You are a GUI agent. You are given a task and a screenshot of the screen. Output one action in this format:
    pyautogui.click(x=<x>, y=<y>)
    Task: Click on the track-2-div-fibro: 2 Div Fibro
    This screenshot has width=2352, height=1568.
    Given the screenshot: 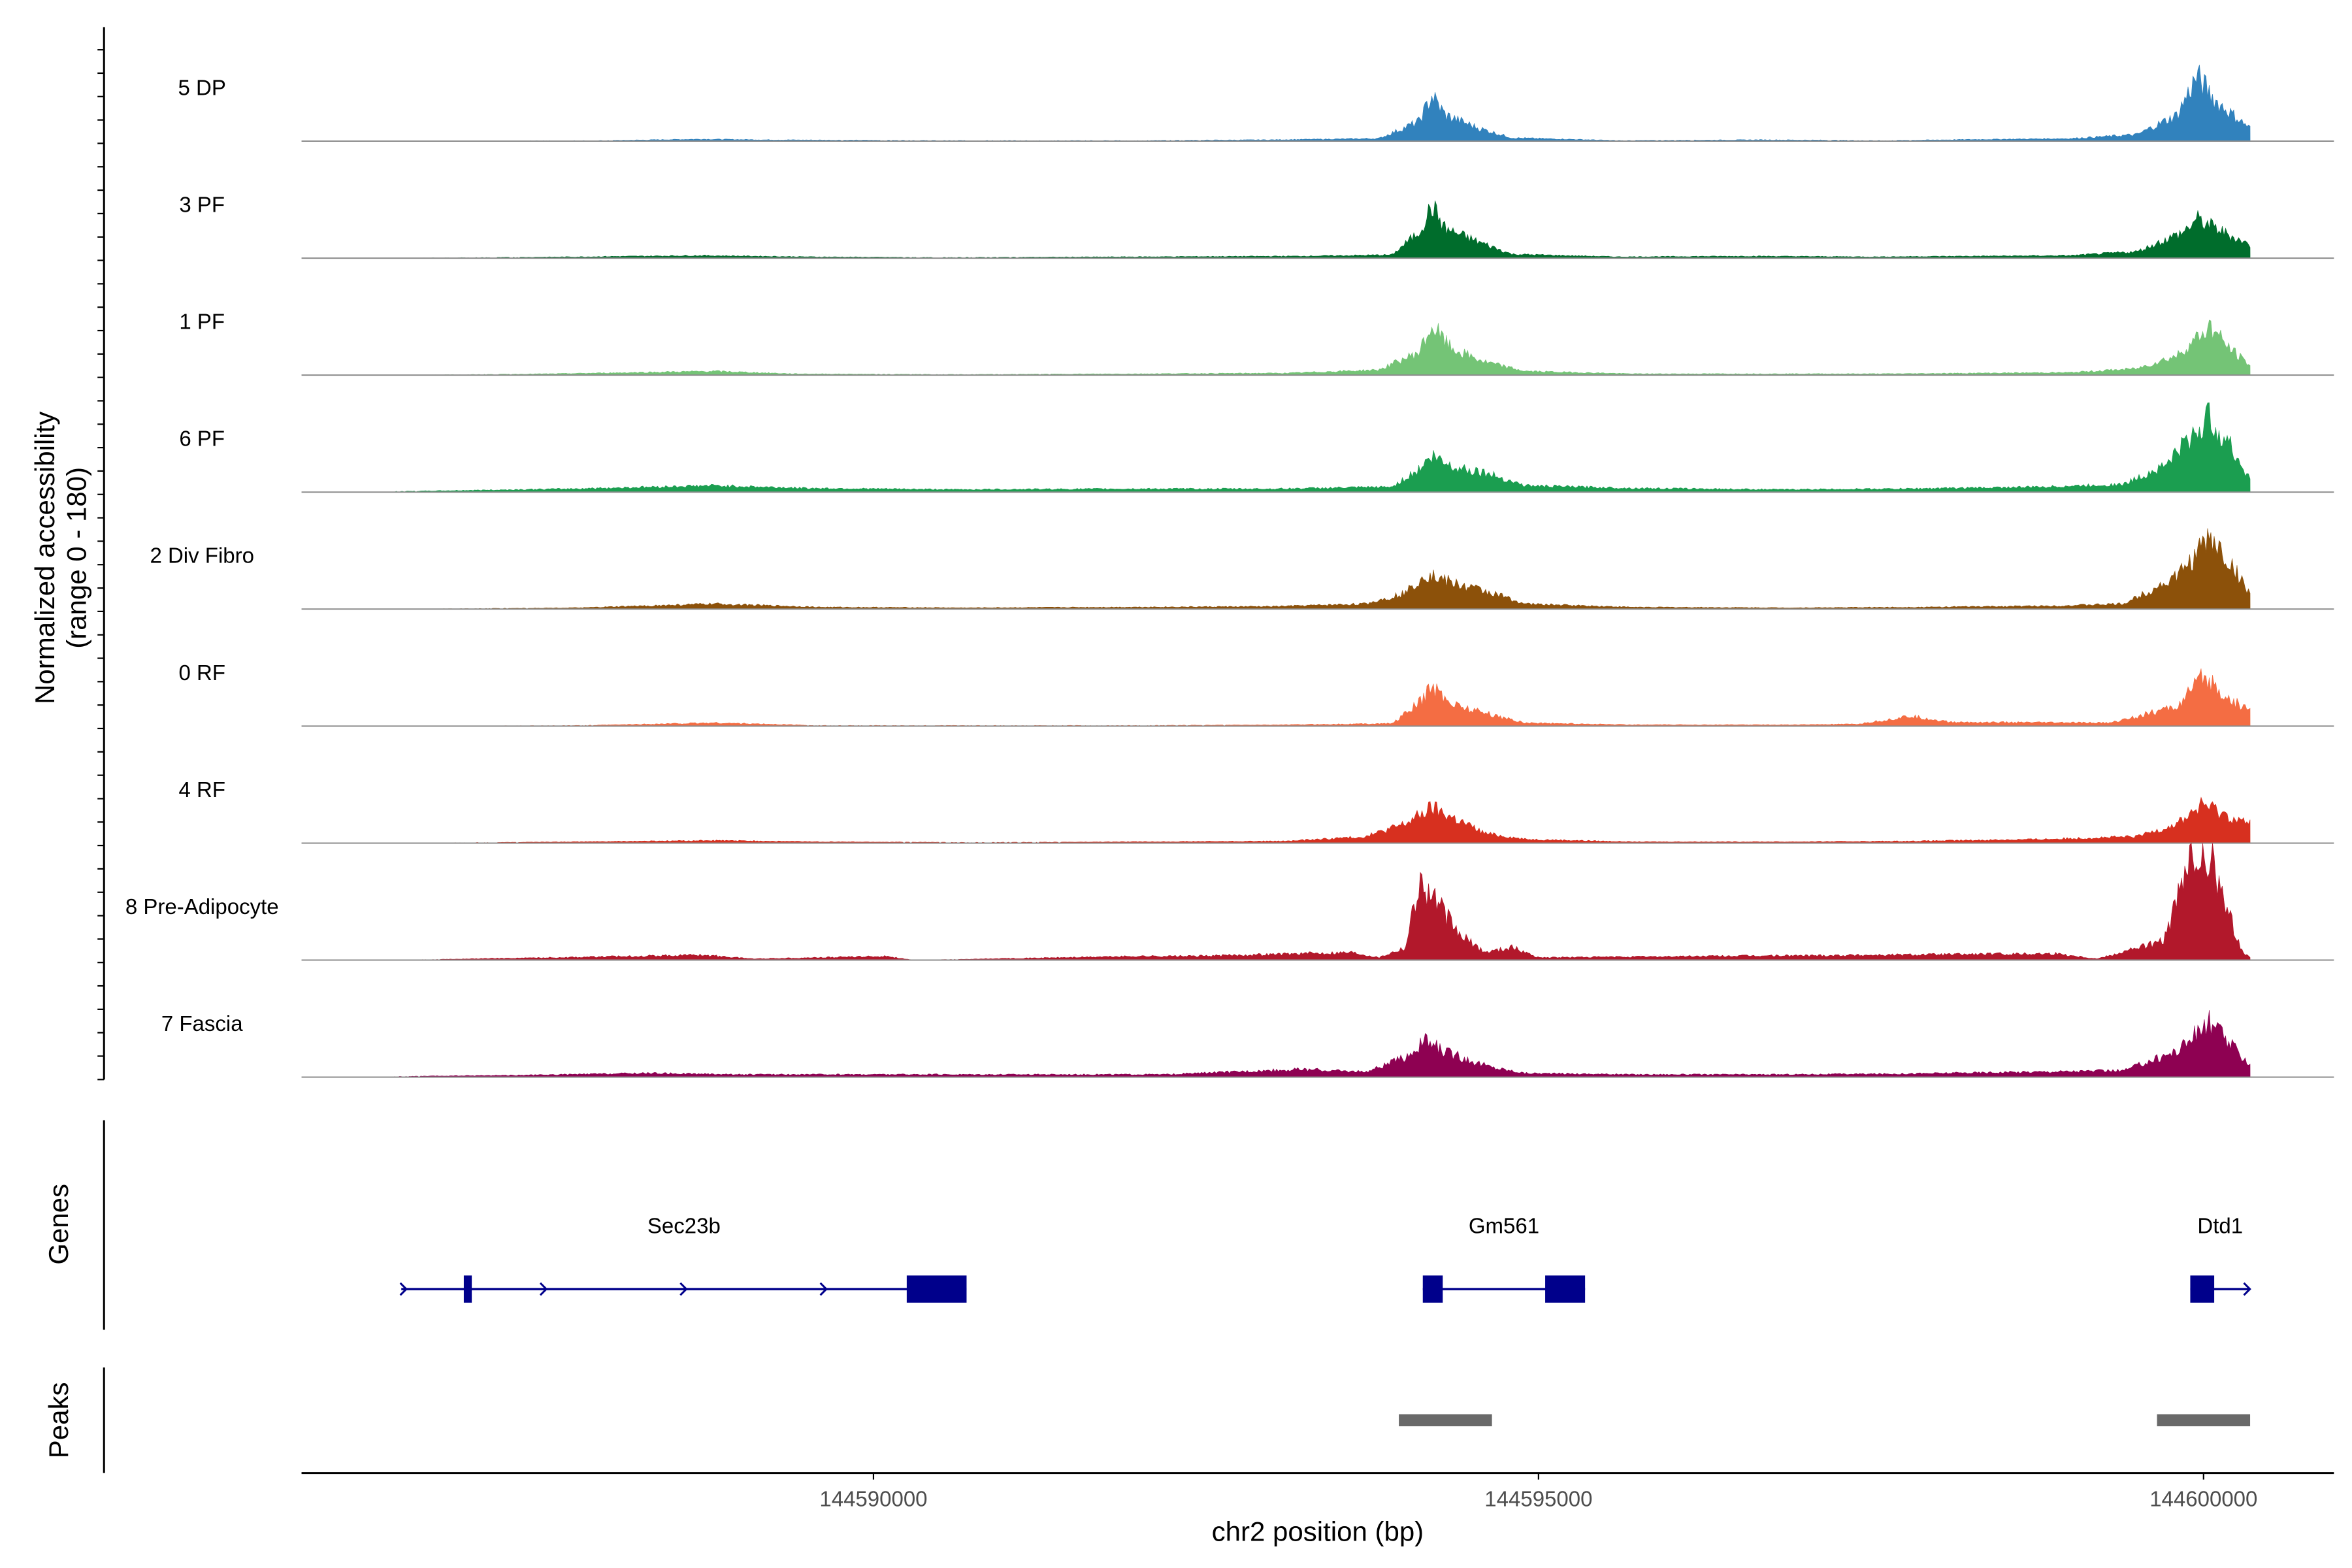 What is the action you would take?
    pyautogui.click(x=1242, y=569)
    